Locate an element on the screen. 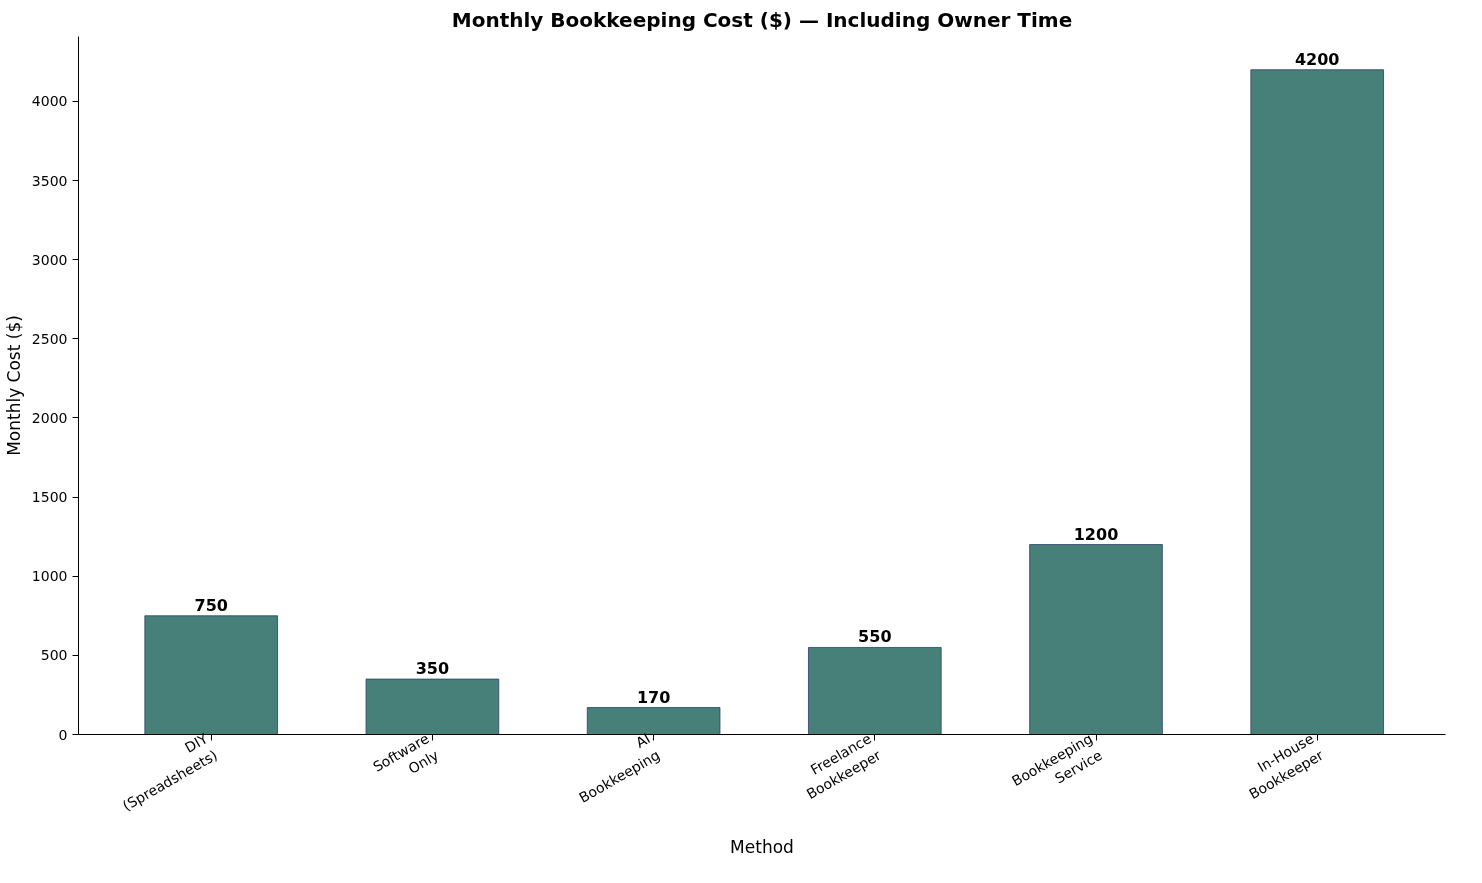 The width and height of the screenshot is (1482, 883). y-tick-label: 2500 is located at coordinates (49, 338).